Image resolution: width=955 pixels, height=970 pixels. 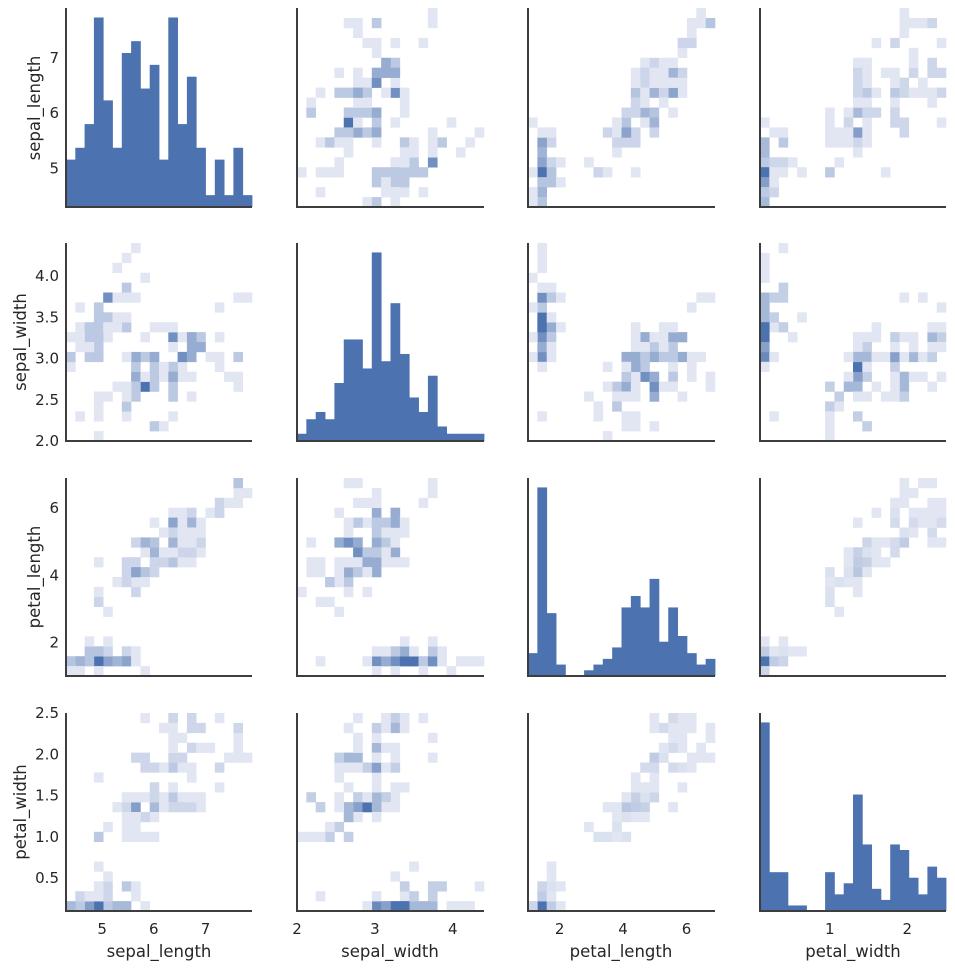 I want to click on y-tick-label: 2.5, so click(x=47, y=400).